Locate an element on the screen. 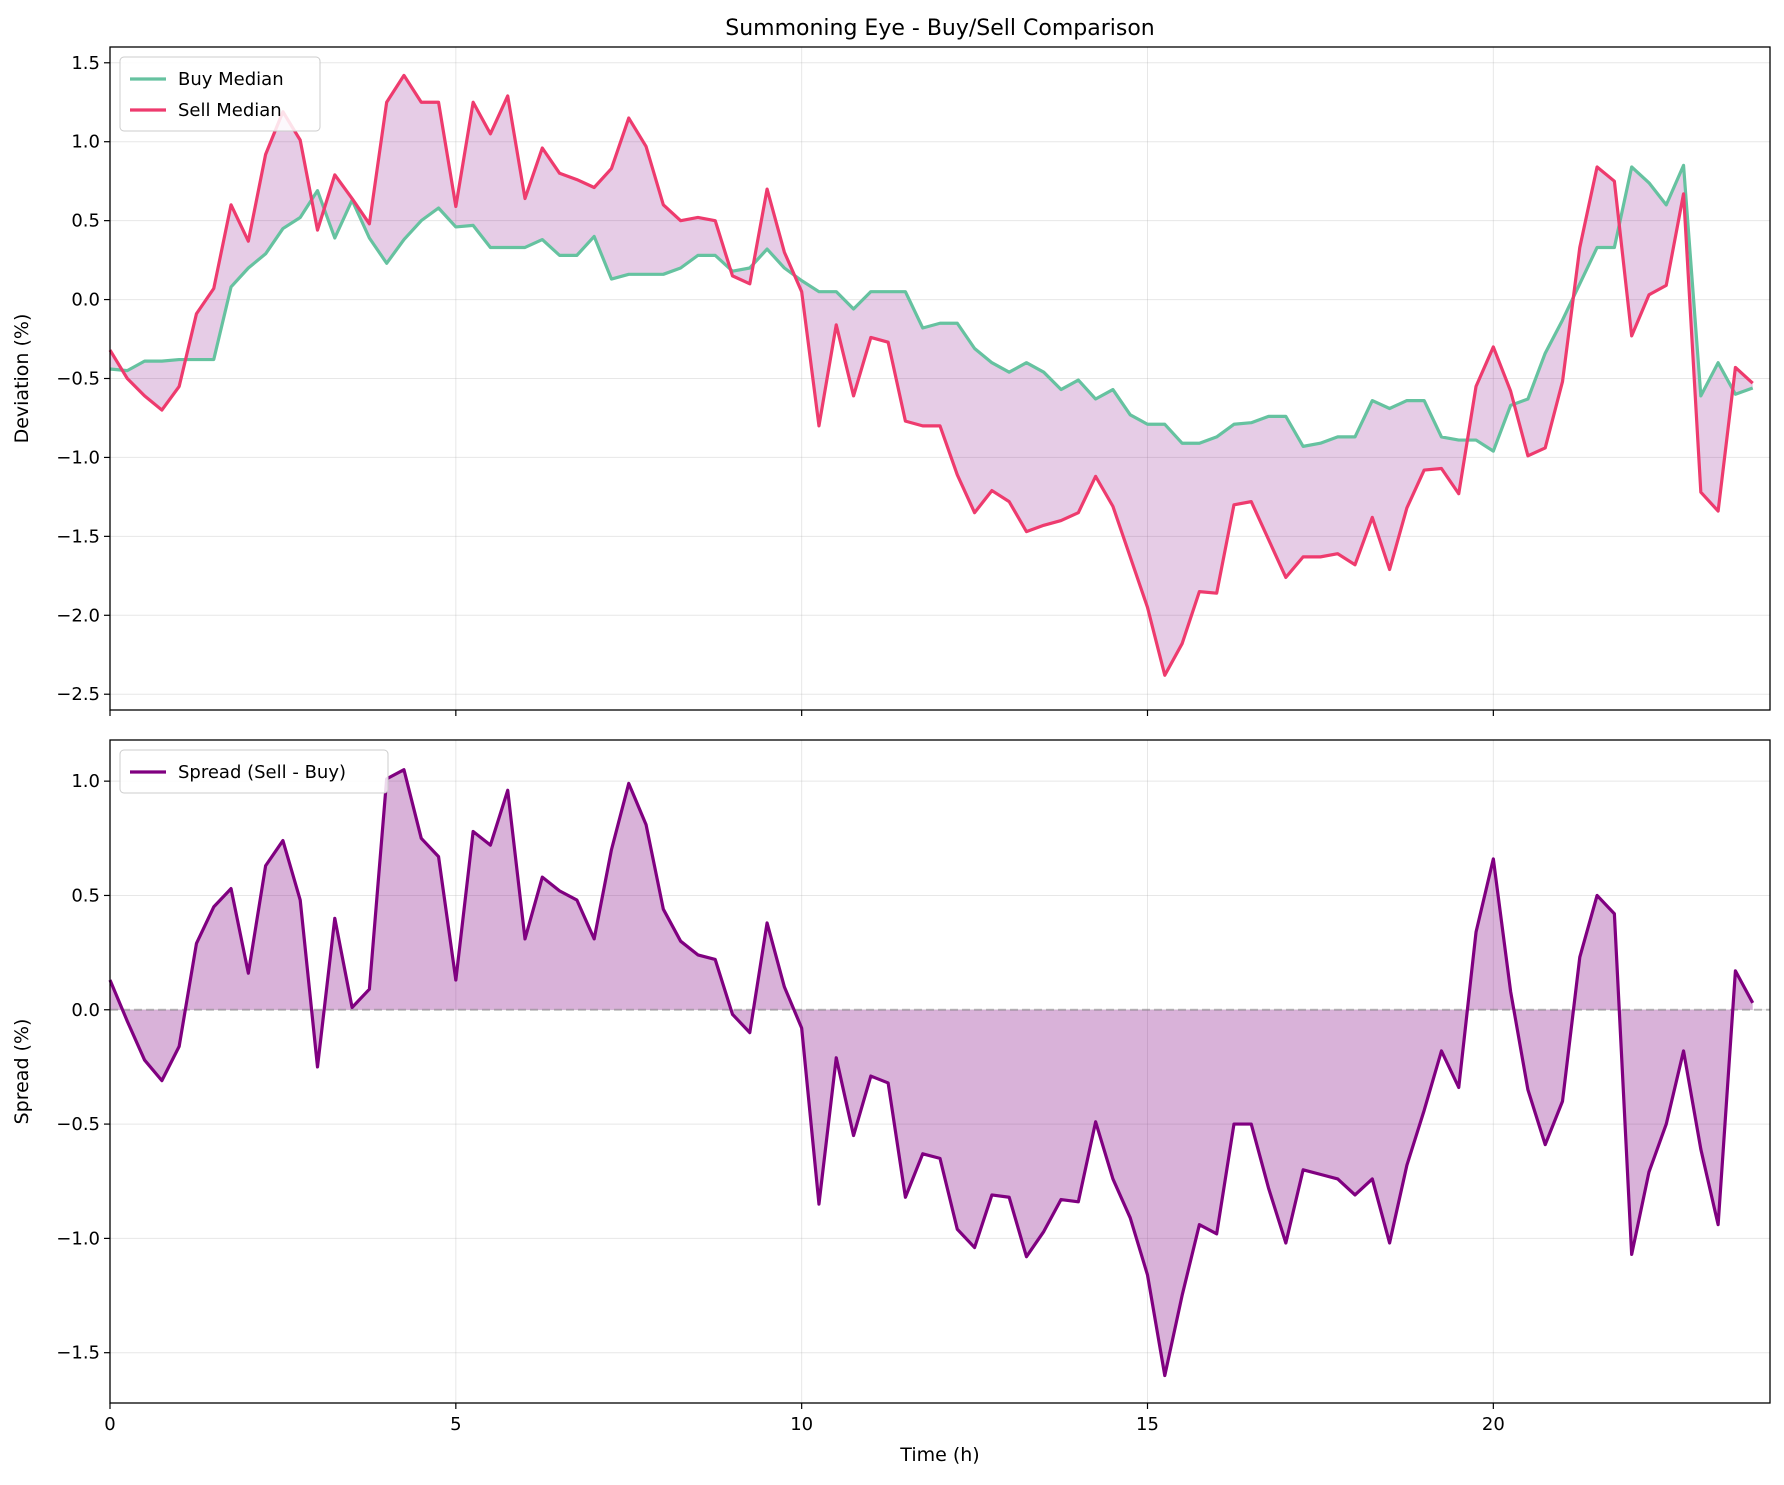 This screenshot has width=1784, height=1485. x-tick-label: 10 is located at coordinates (801, 1424).